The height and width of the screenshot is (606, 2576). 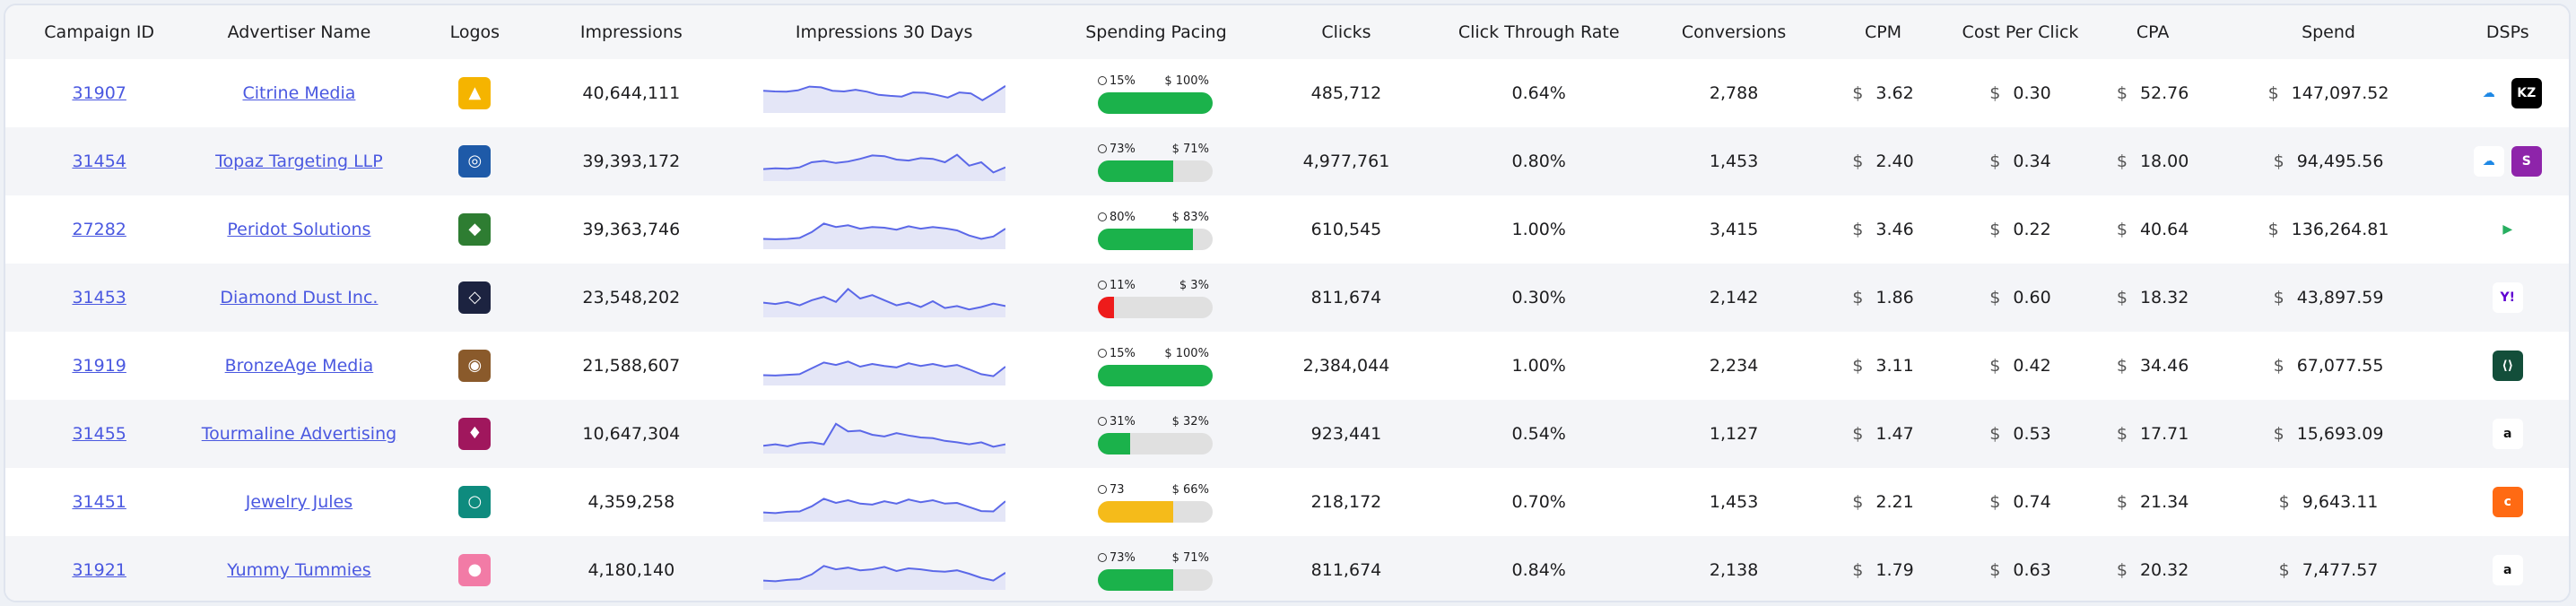 I want to click on warning-triangle-icon: ▲, so click(x=475, y=93).